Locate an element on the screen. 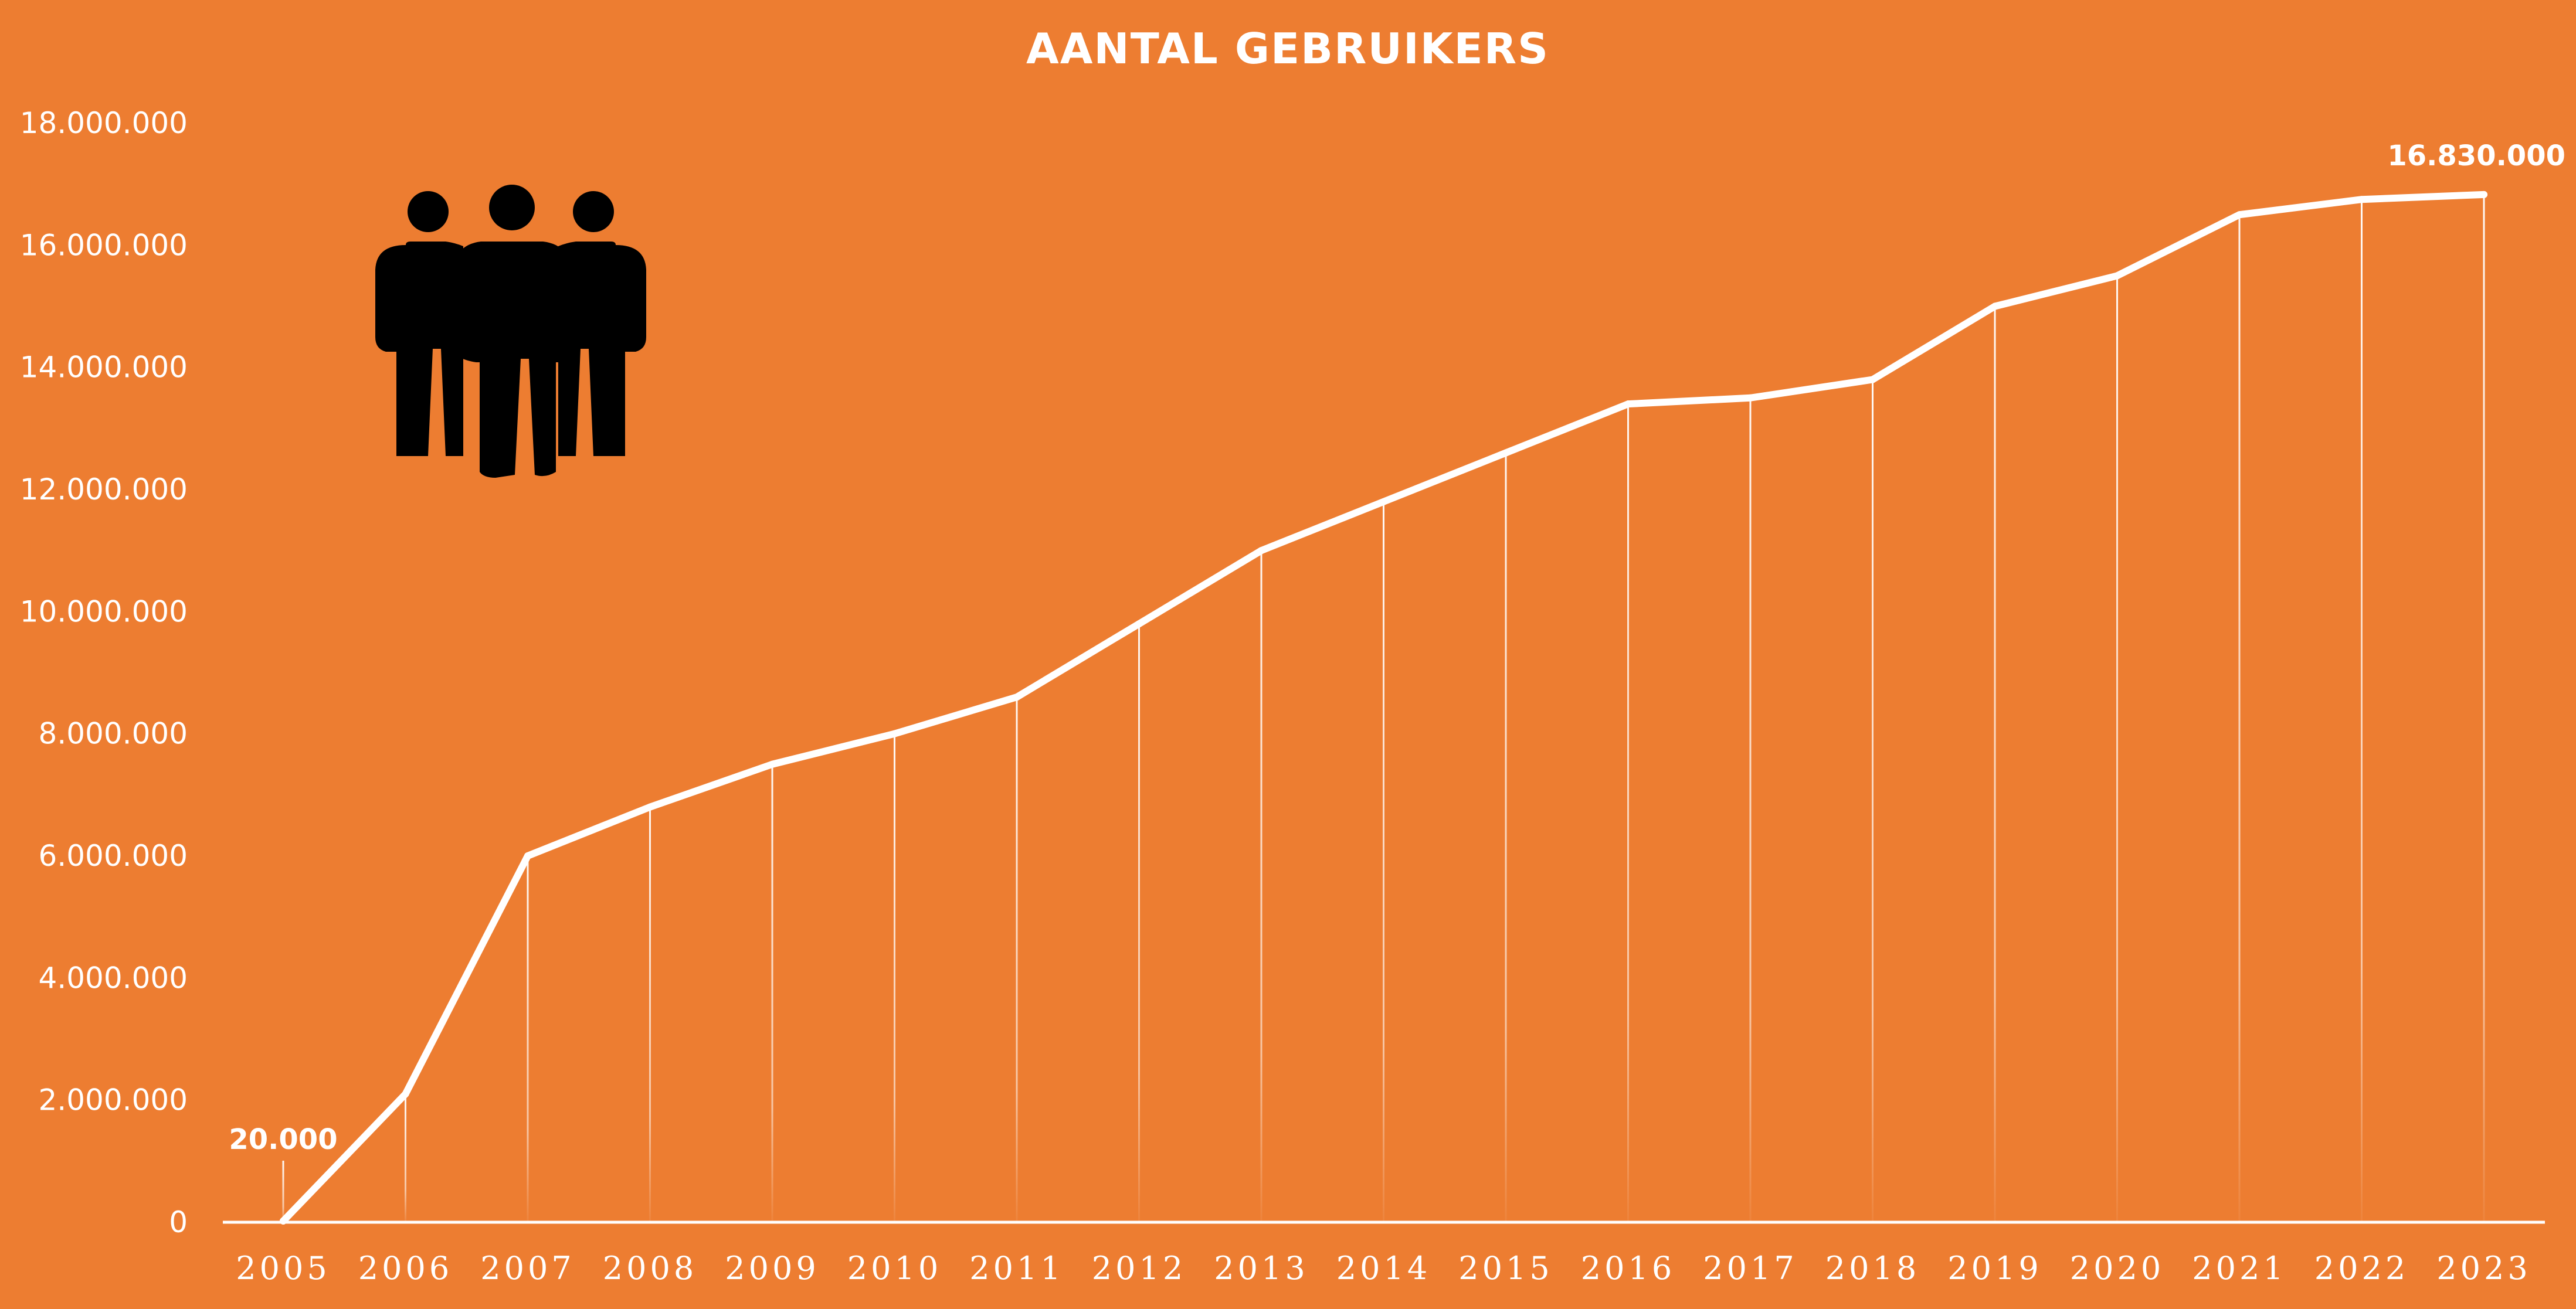 The height and width of the screenshot is (1309, 2576). data-point-2011 is located at coordinates (1016, 697).